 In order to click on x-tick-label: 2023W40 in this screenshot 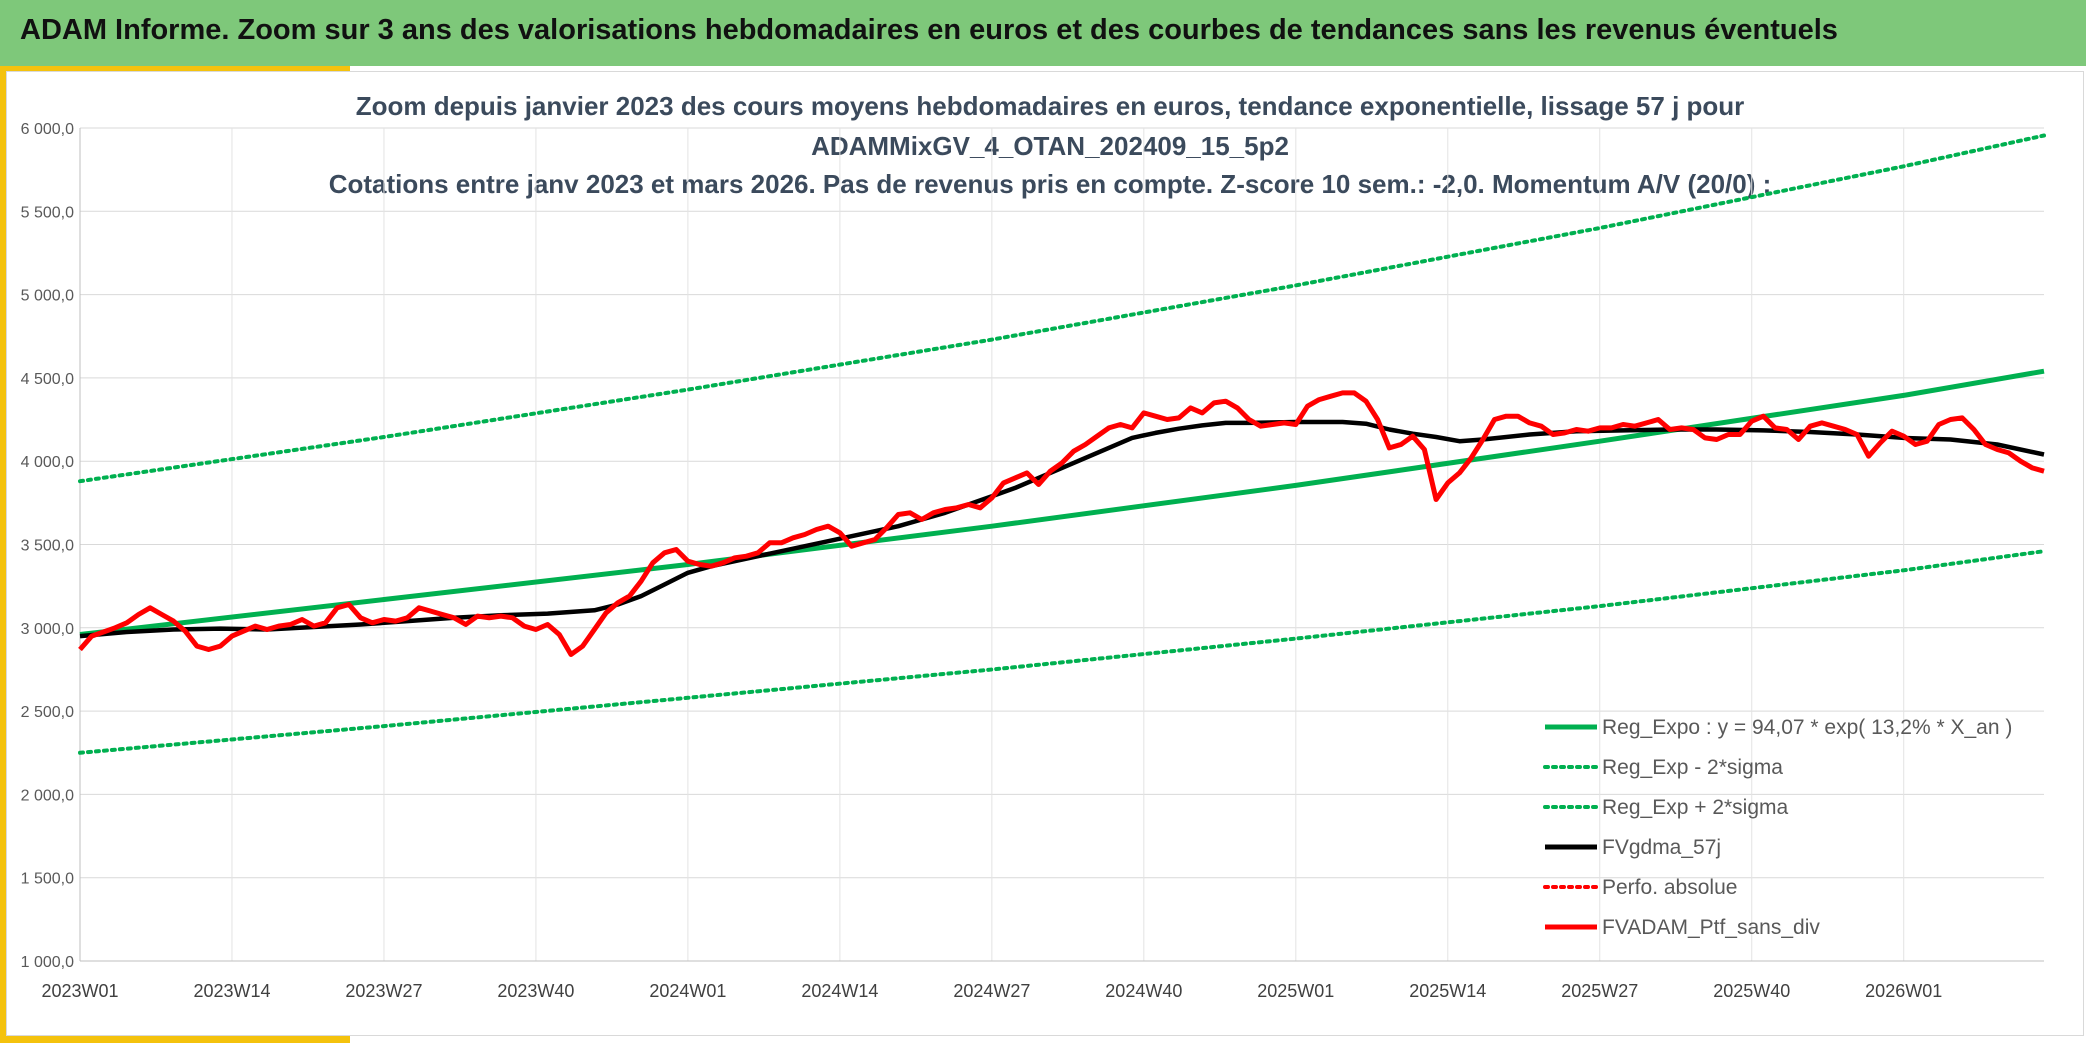, I will do `click(535, 991)`.